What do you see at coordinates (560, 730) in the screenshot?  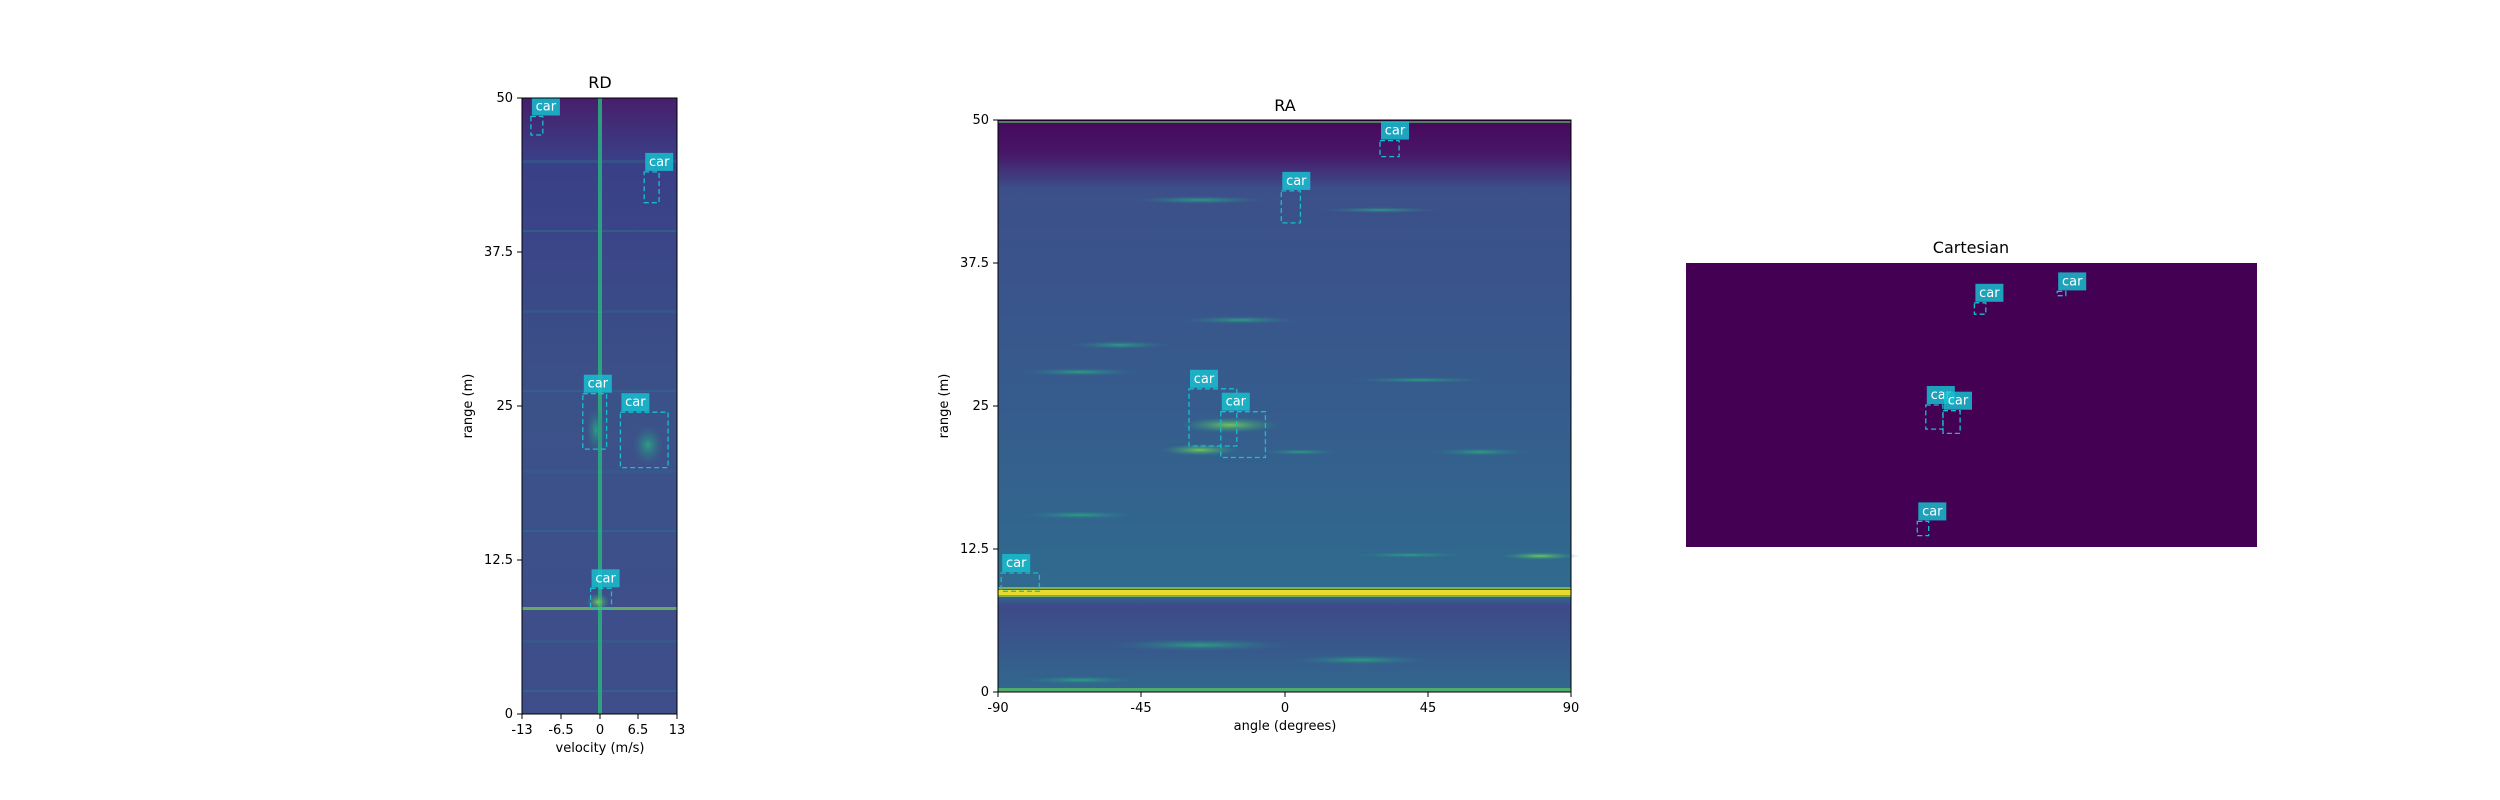 I see `rd-xtick-label: -6.5` at bounding box center [560, 730].